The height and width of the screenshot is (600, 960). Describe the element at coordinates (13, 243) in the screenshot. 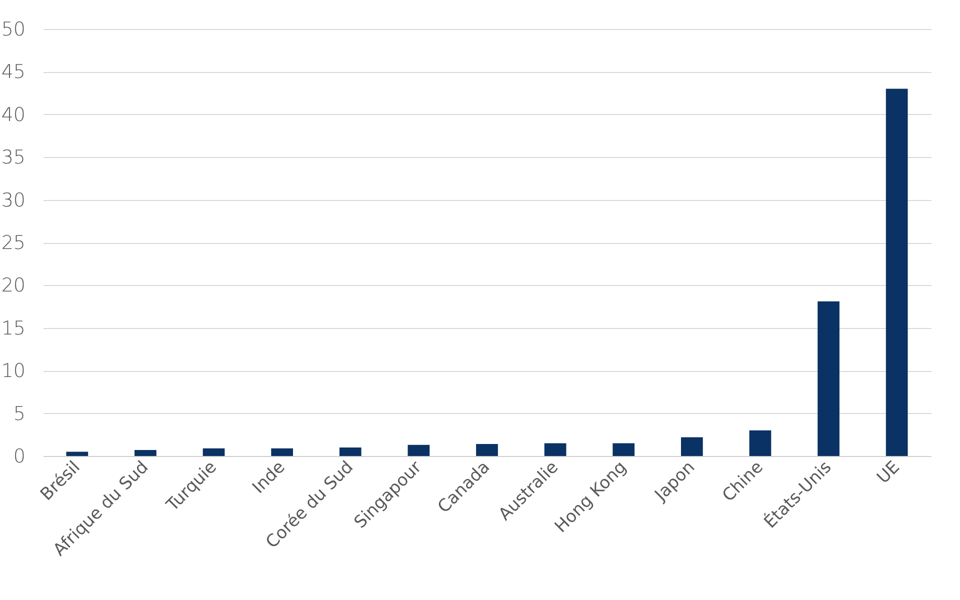

I see `y-tick-label: 25` at that location.